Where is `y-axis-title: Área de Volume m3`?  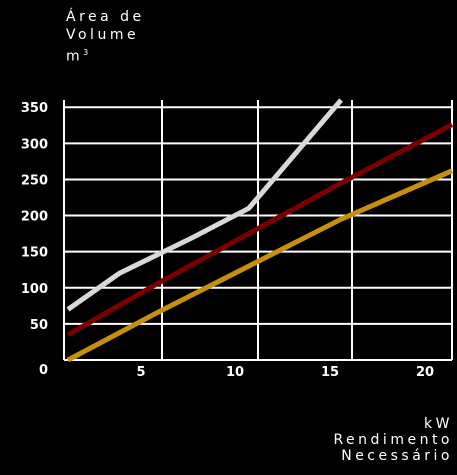
y-axis-title: Área de Volume m3 is located at coordinates (105, 37).